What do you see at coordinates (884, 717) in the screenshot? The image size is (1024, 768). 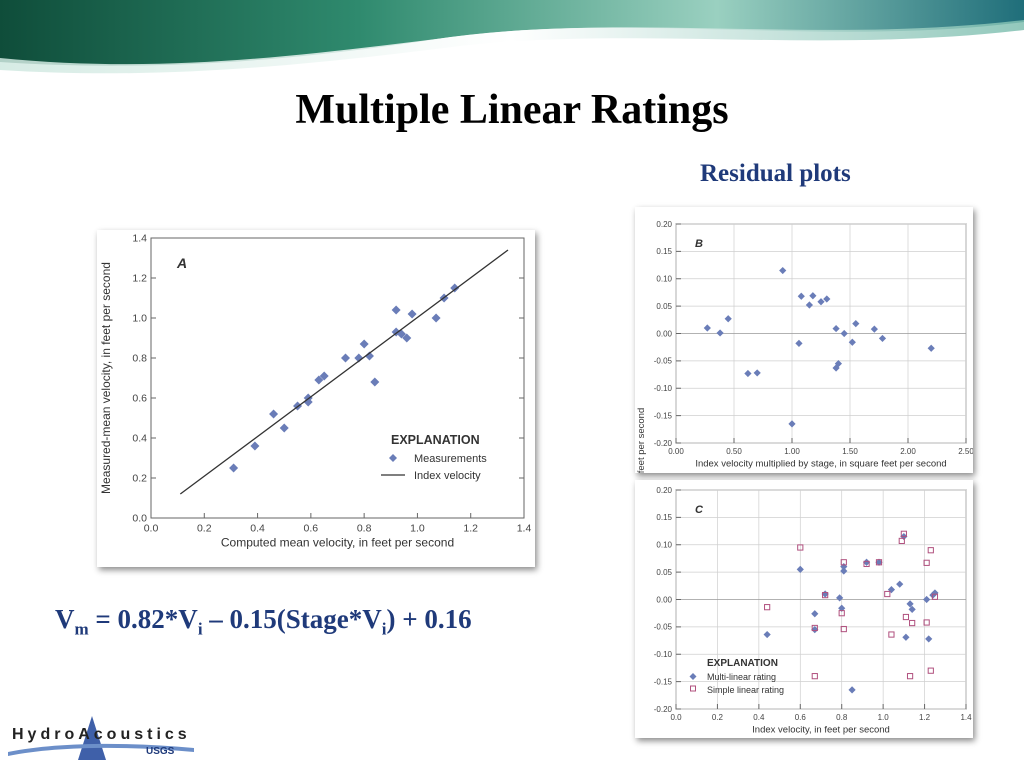 I see `x-tick-label: 1.0` at bounding box center [884, 717].